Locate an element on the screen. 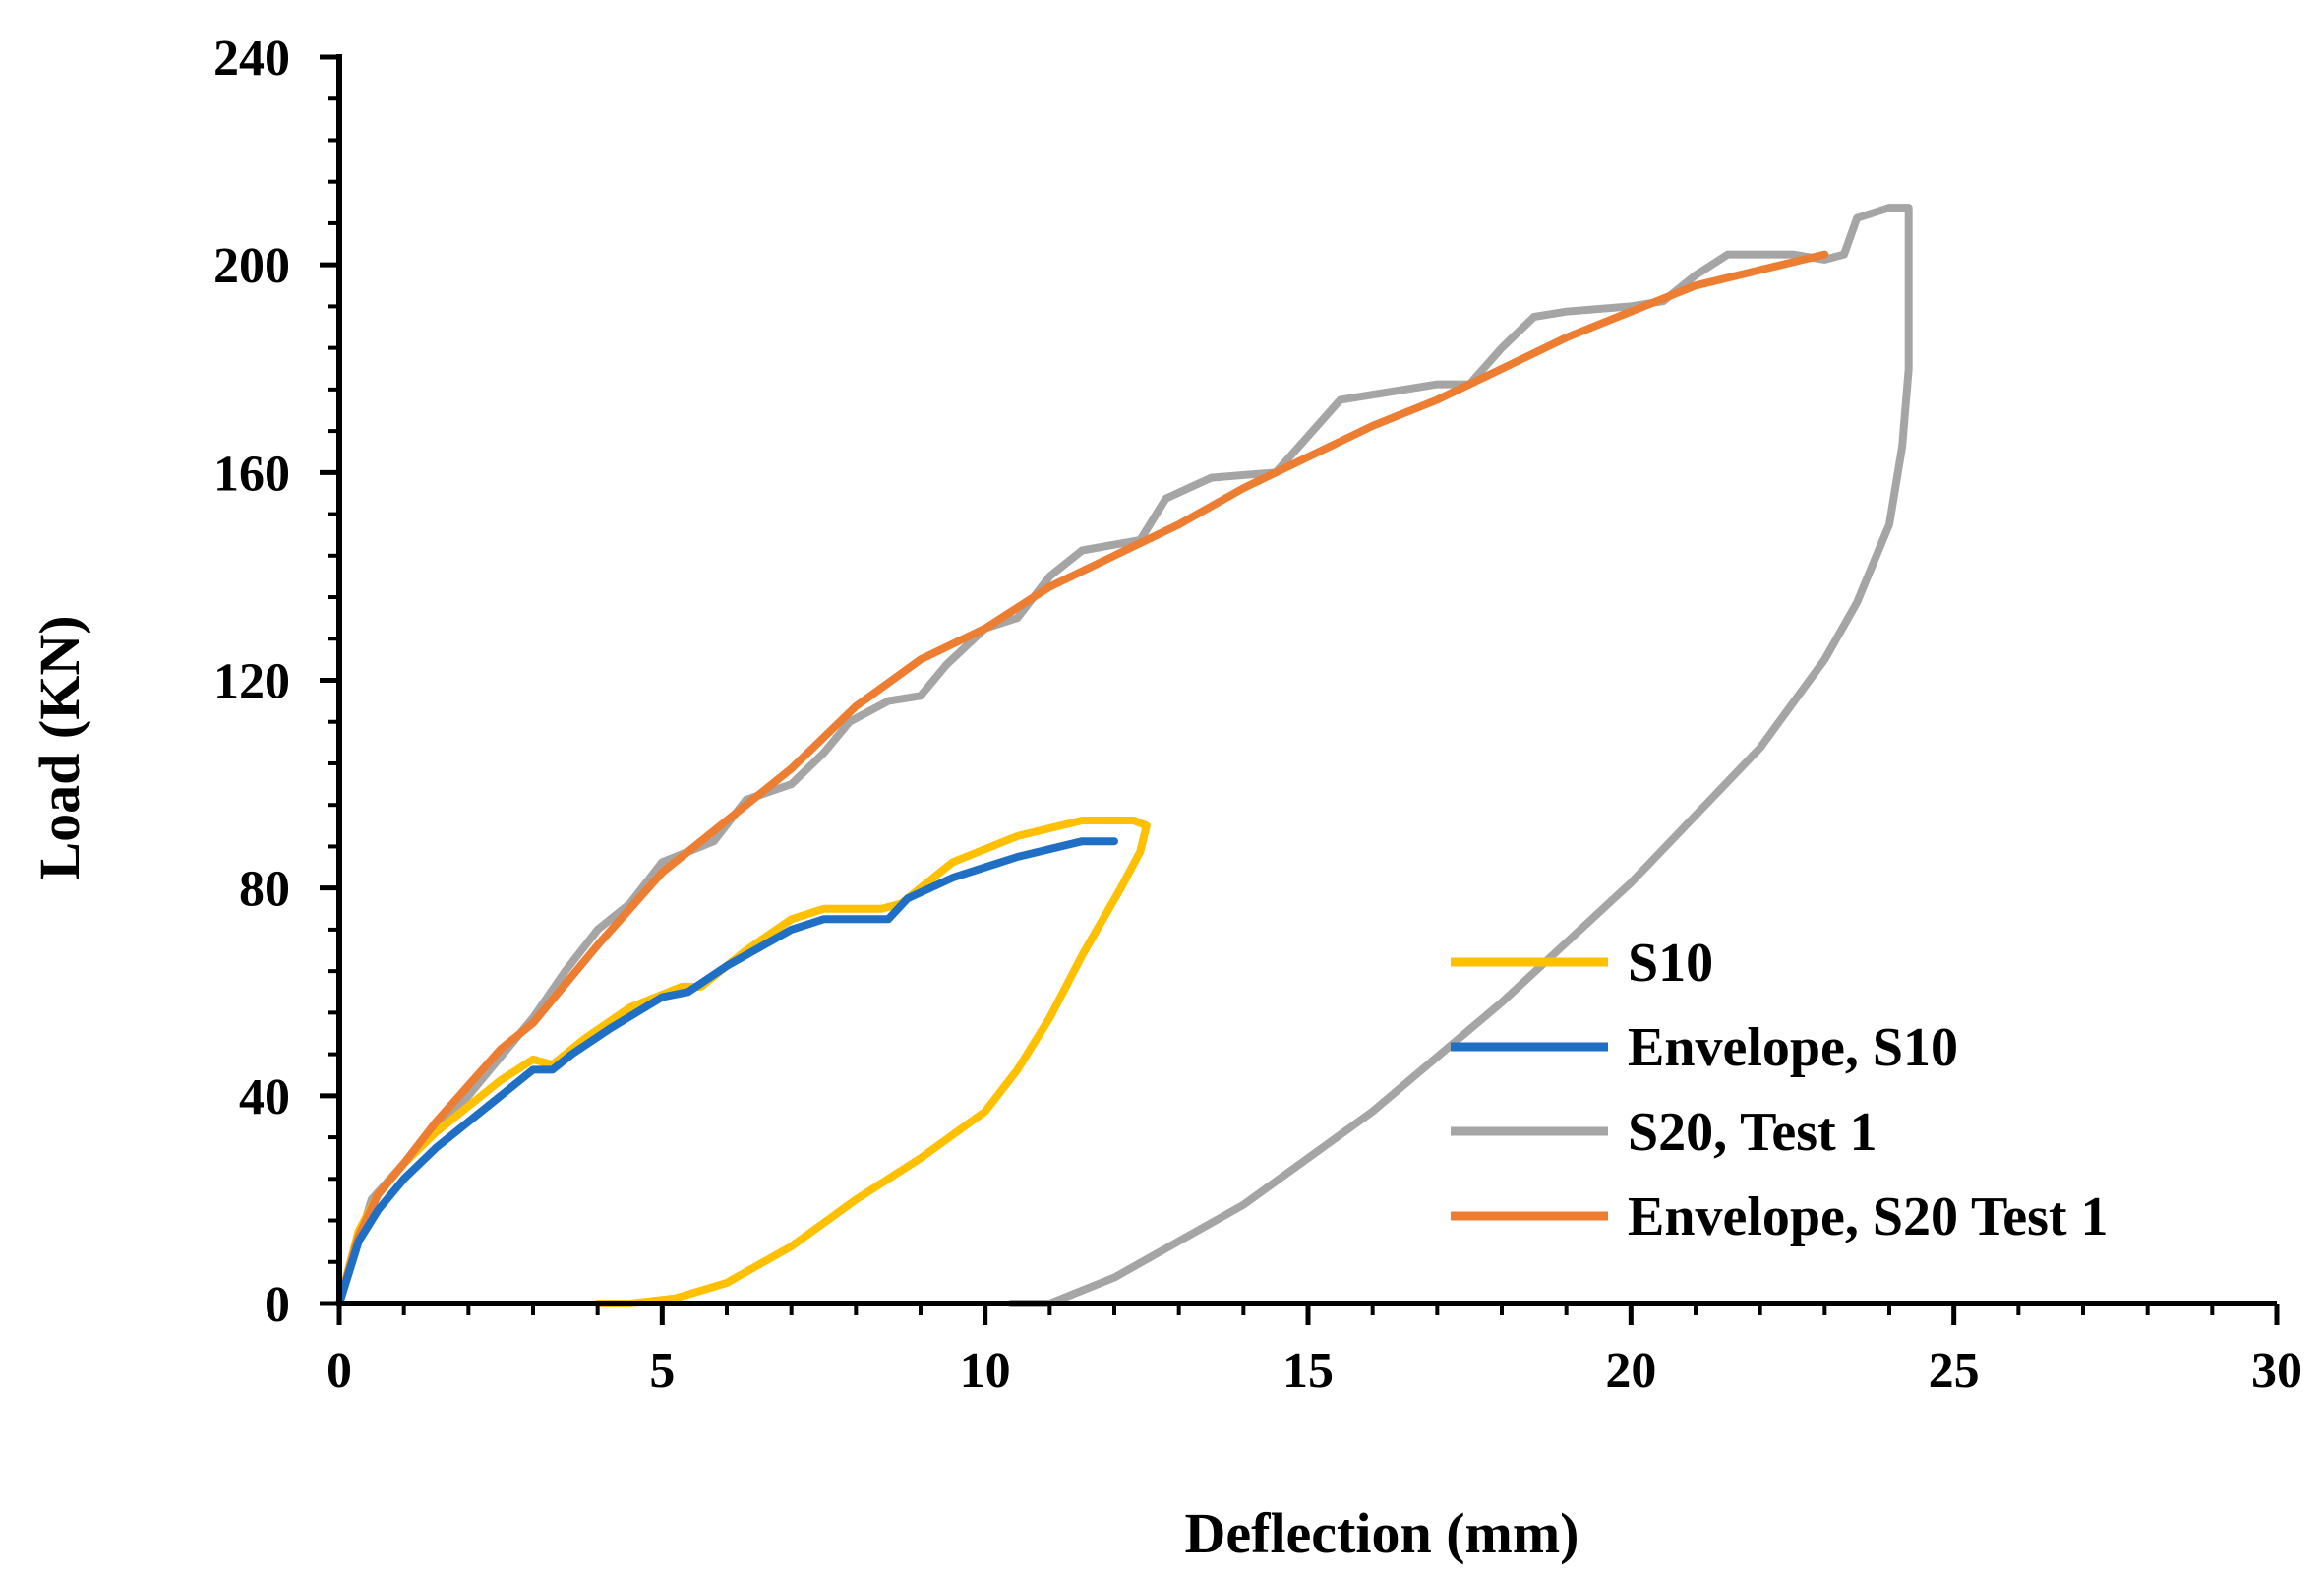  x-ticks: 0 5 10 15 20 25 30 is located at coordinates (1314, 1351).